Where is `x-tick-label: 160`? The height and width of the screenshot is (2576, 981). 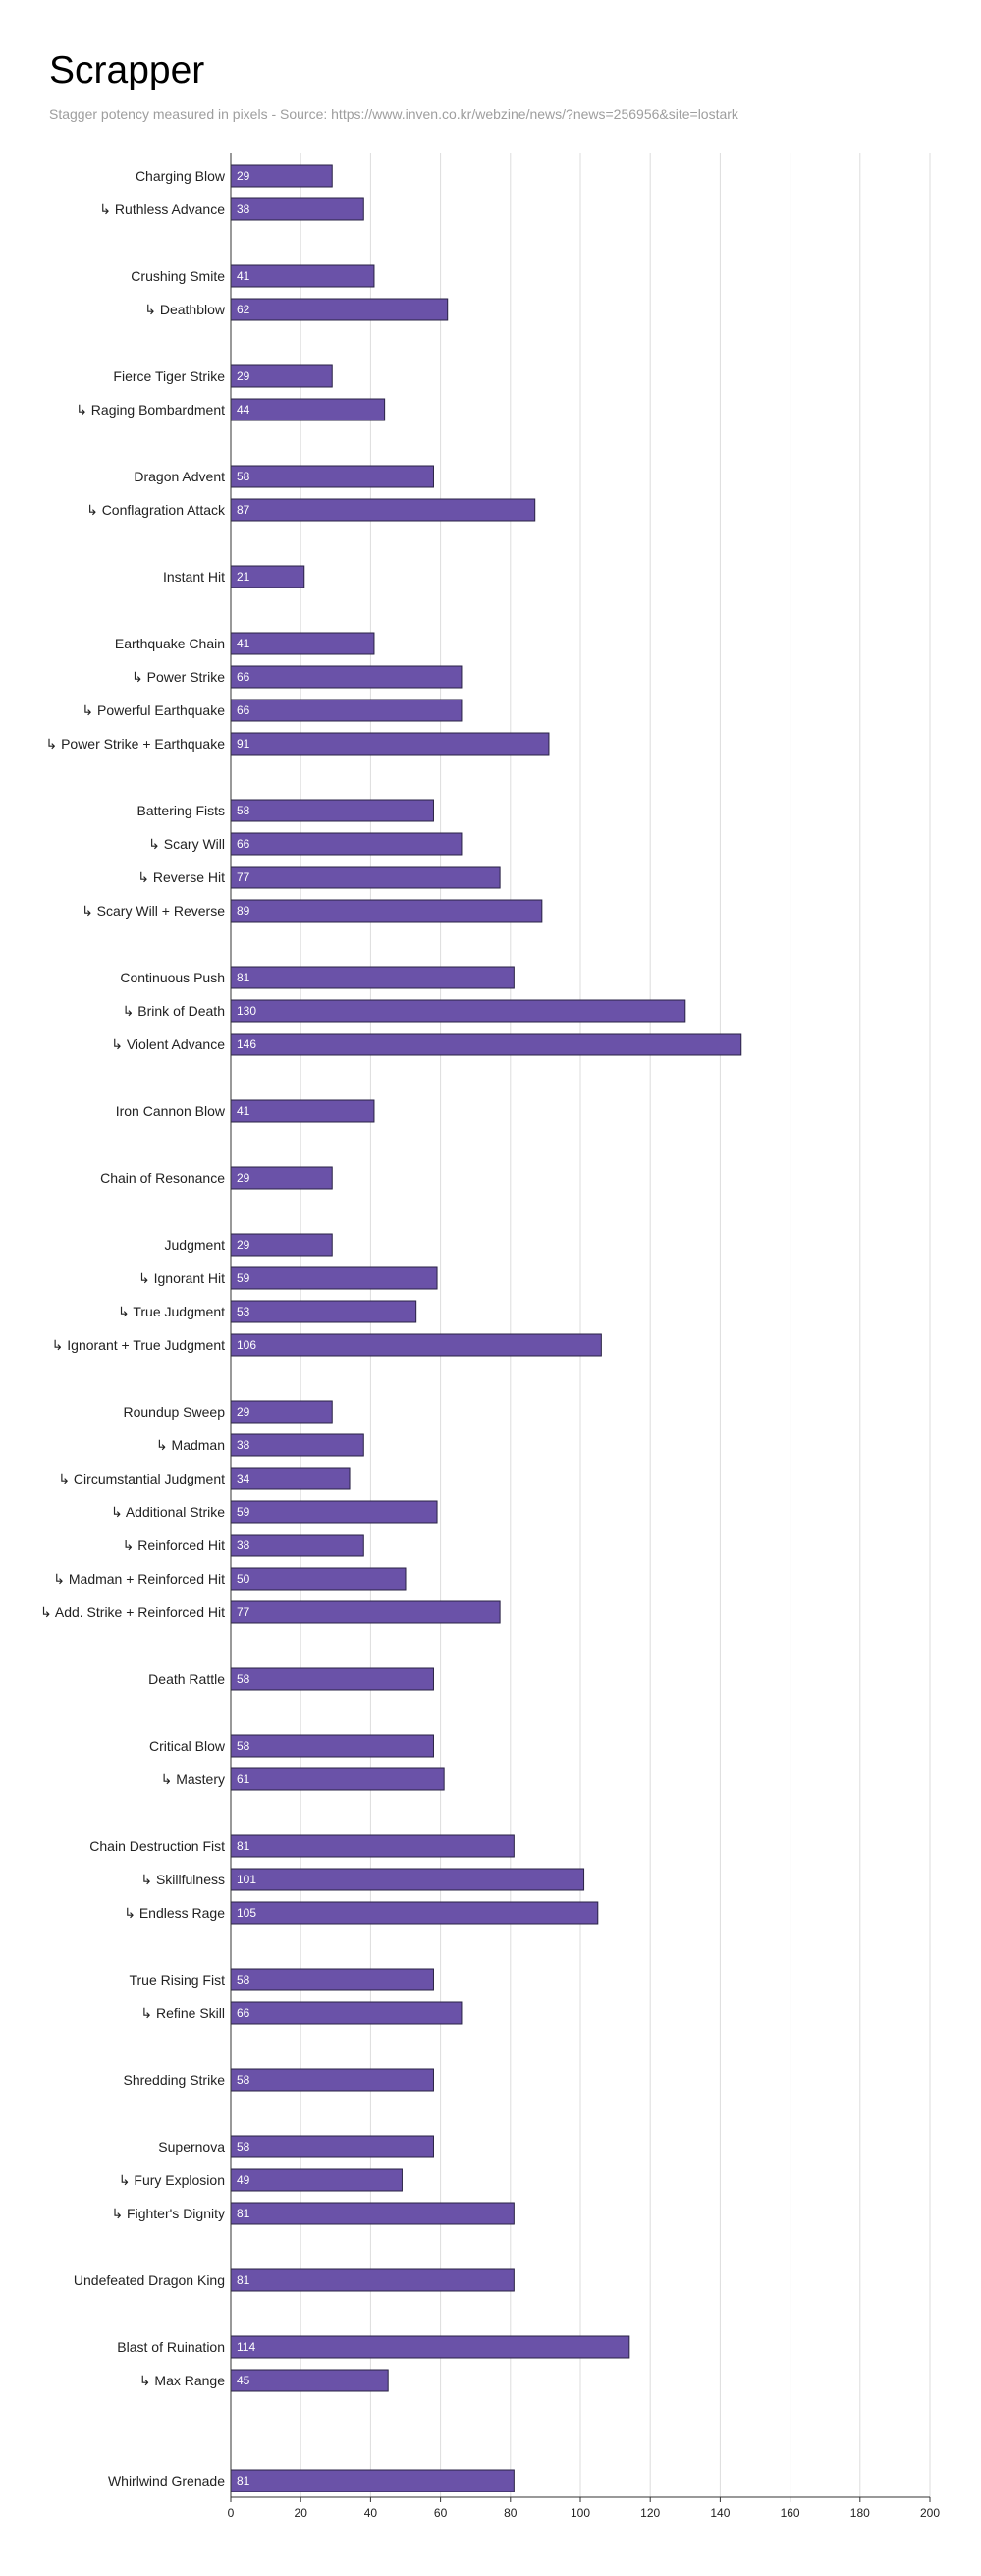
x-tick-label: 160 is located at coordinates (790, 2513).